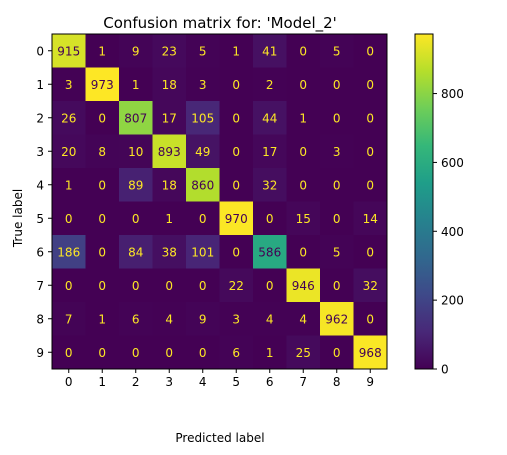 This screenshot has height=455, width=507. I want to click on cell-value-label: 14, so click(370, 219).